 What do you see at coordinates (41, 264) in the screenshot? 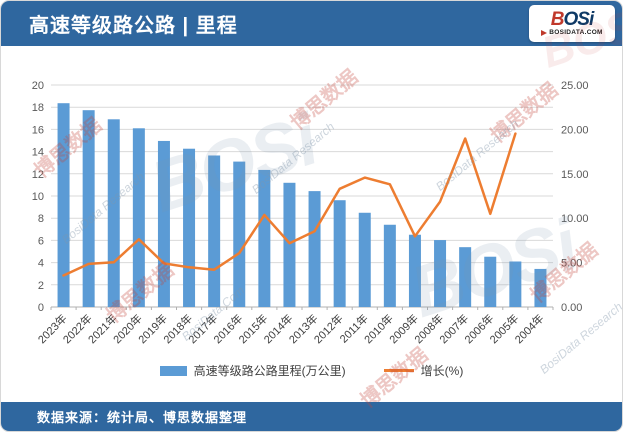
I see `y-axis-tick-label: 4` at bounding box center [41, 264].